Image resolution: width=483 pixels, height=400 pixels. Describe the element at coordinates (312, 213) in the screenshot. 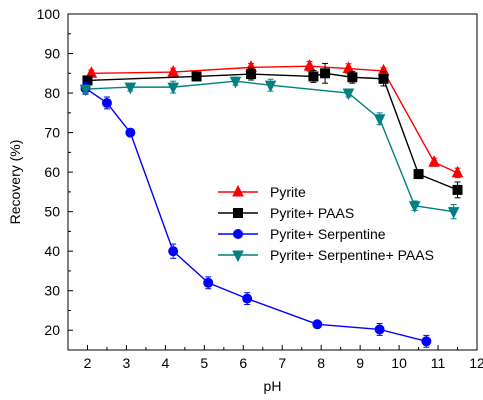

I see `legend-label: Pyrite+ PAAS` at that location.